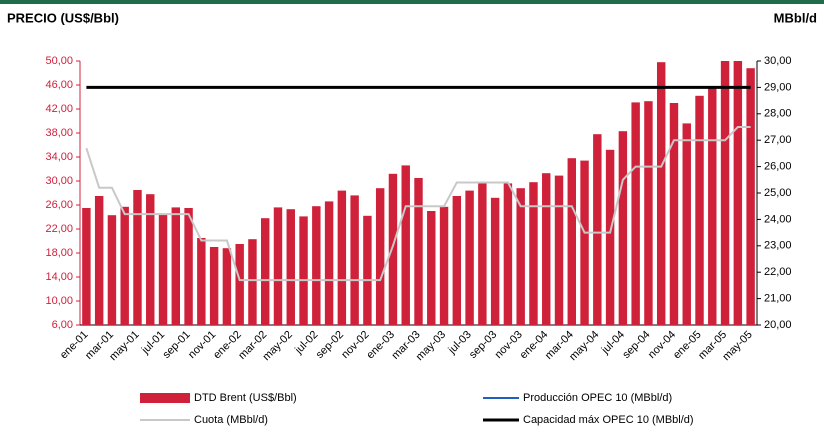 The height and width of the screenshot is (432, 824). I want to click on y2-tick-label: 27,00, so click(778, 140).